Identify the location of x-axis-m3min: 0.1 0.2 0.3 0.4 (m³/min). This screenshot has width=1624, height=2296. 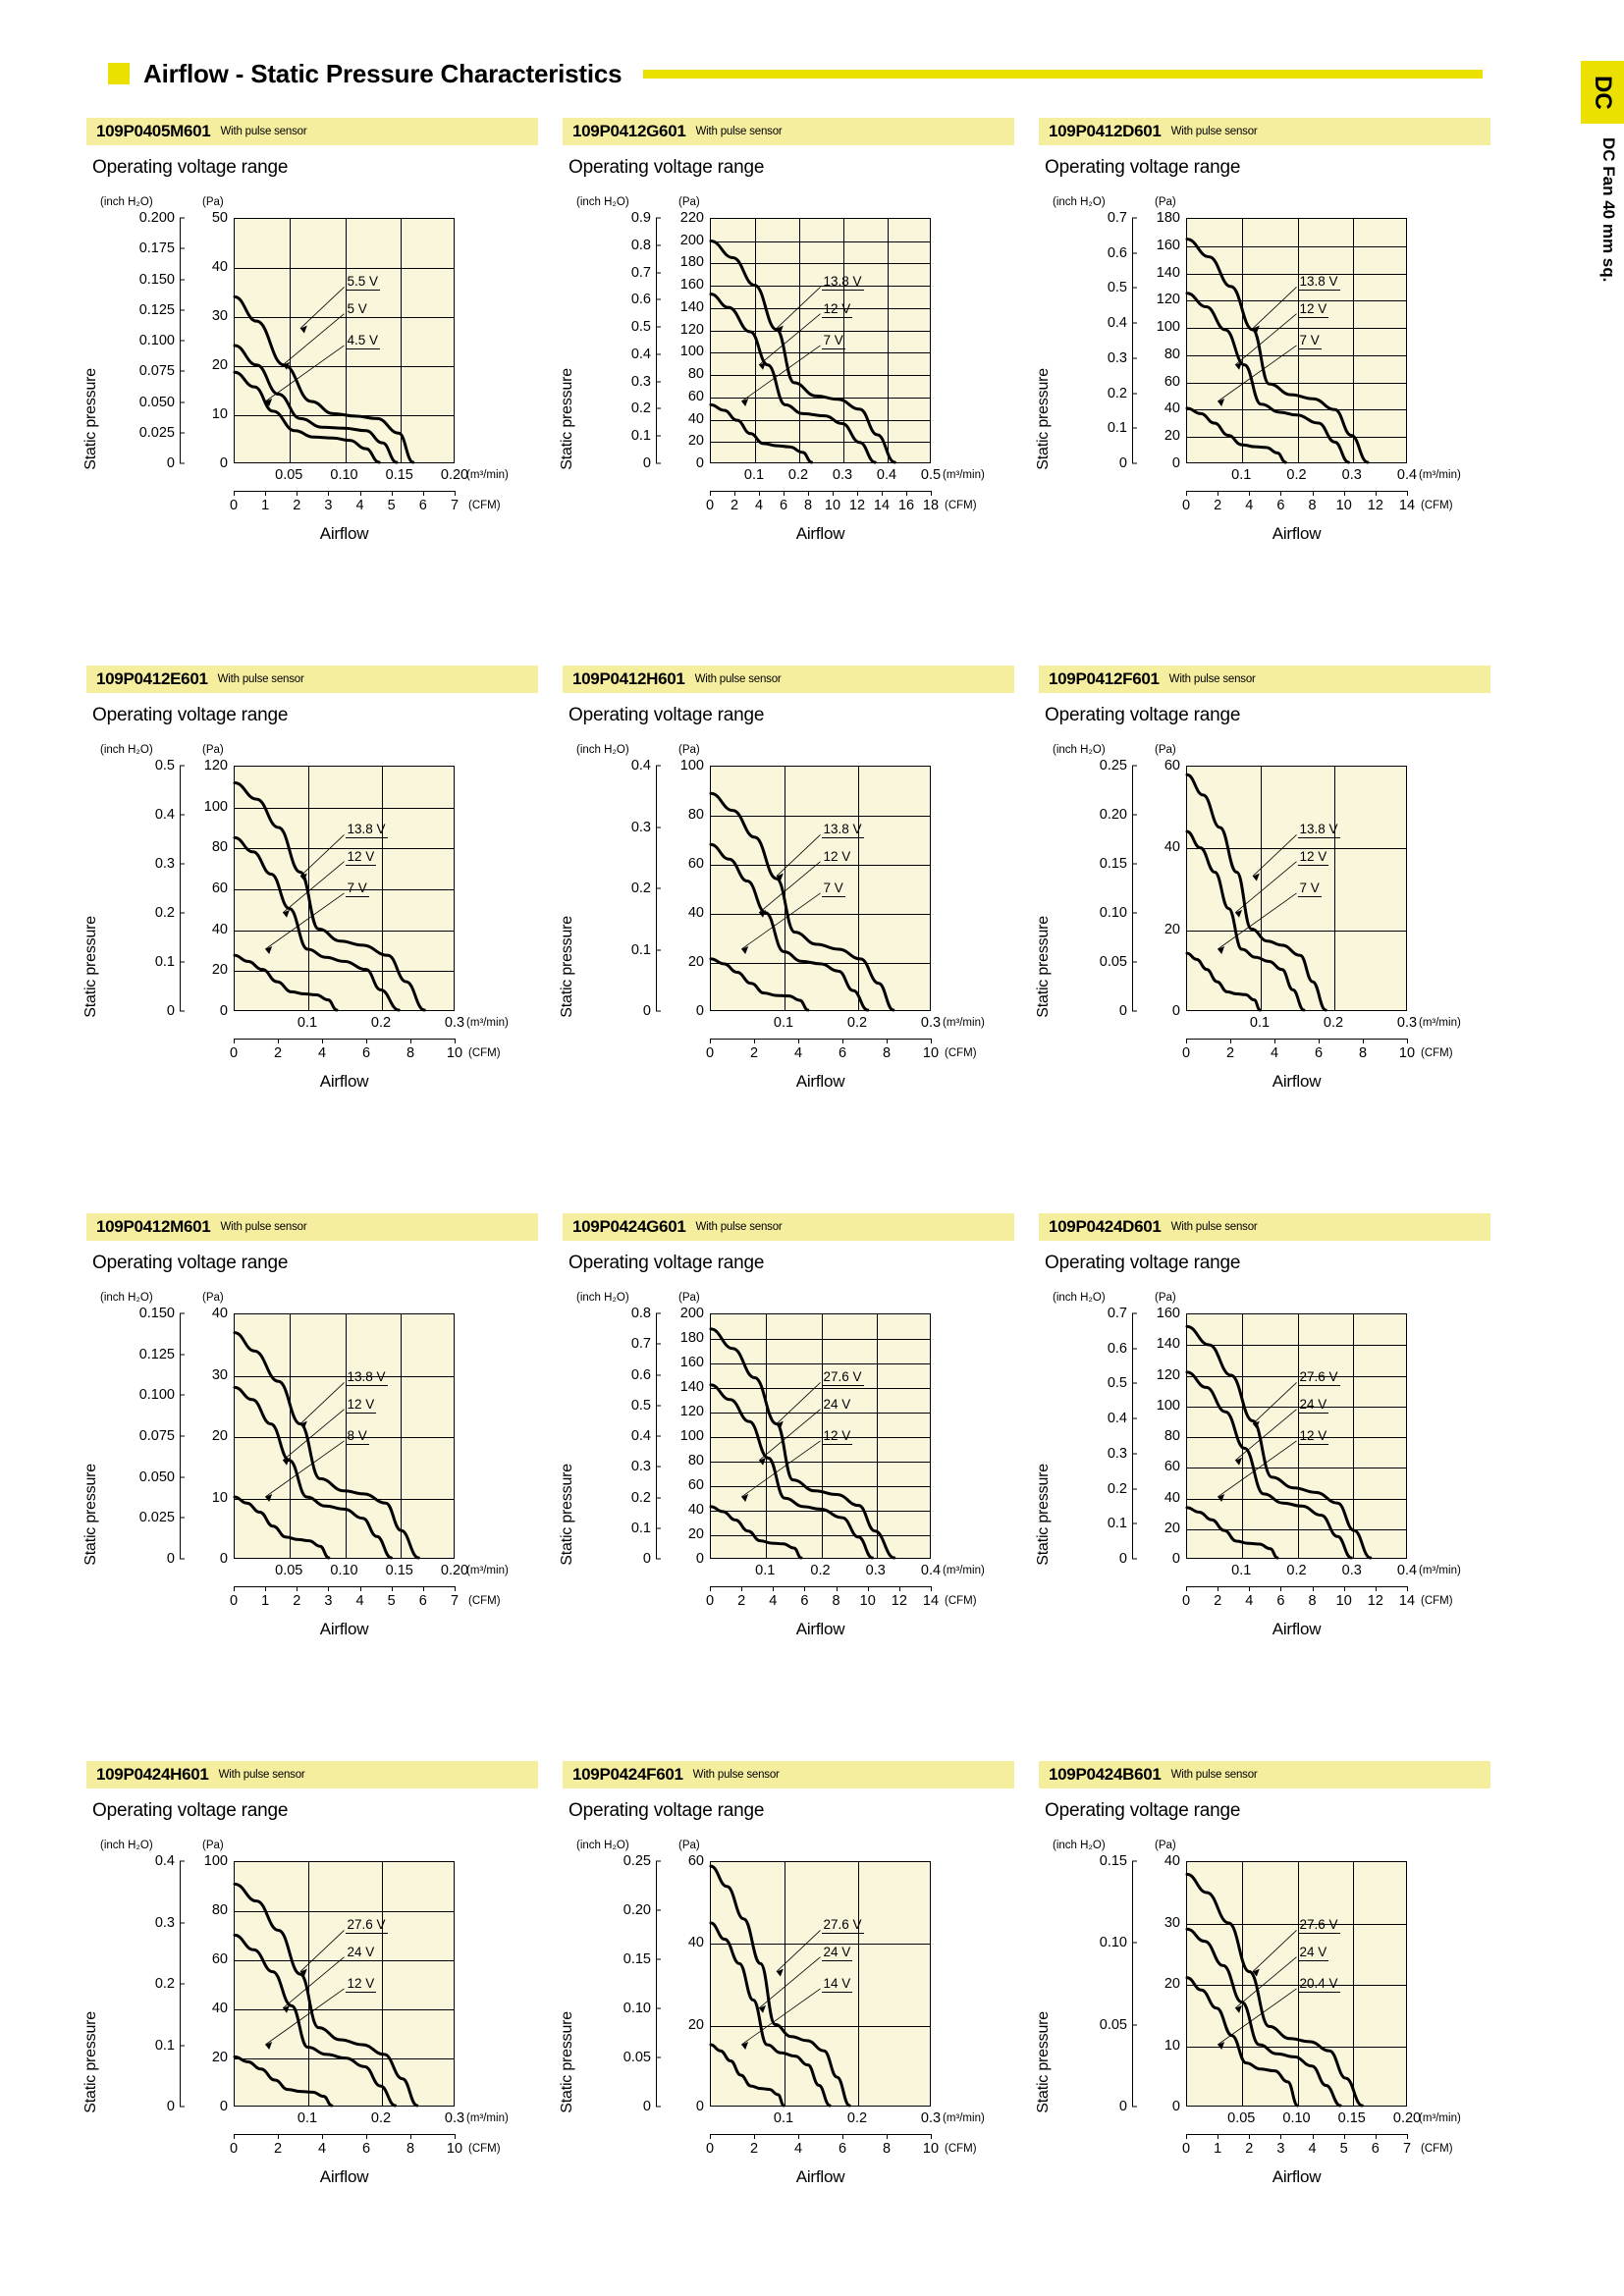
(1323, 1572).